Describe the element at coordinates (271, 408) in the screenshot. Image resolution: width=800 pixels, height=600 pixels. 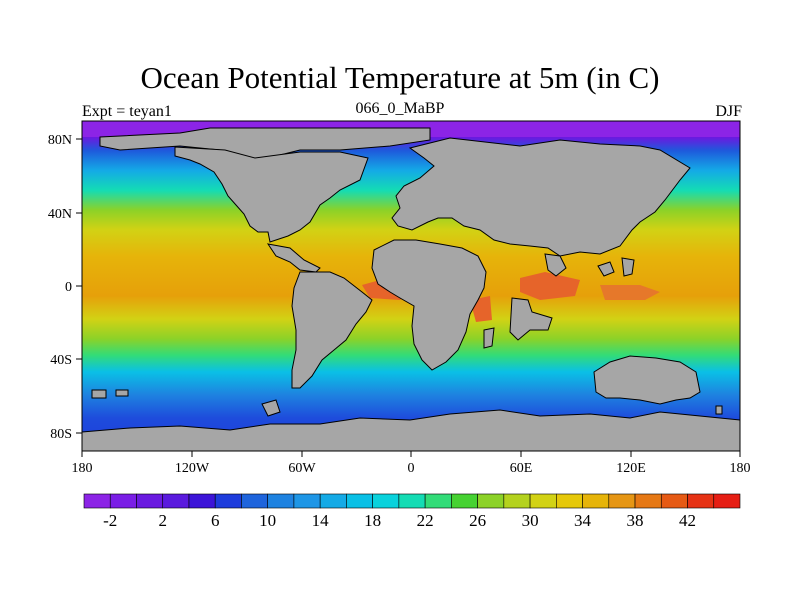
I see `antarctic-peninsula` at that location.